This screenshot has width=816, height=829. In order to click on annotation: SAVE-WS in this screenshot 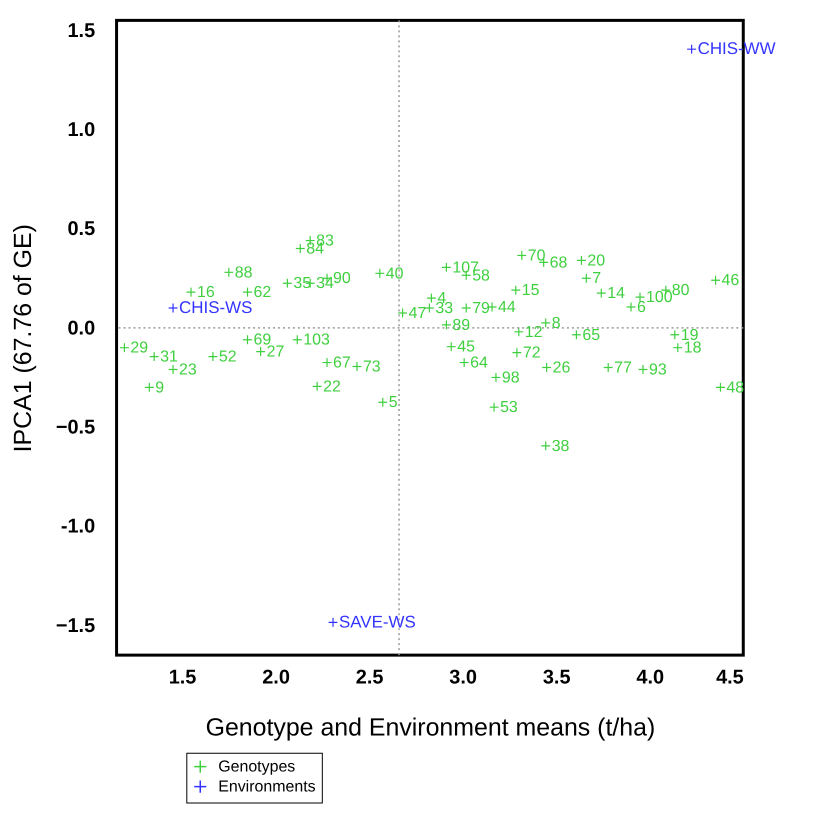, I will do `click(377, 622)`.